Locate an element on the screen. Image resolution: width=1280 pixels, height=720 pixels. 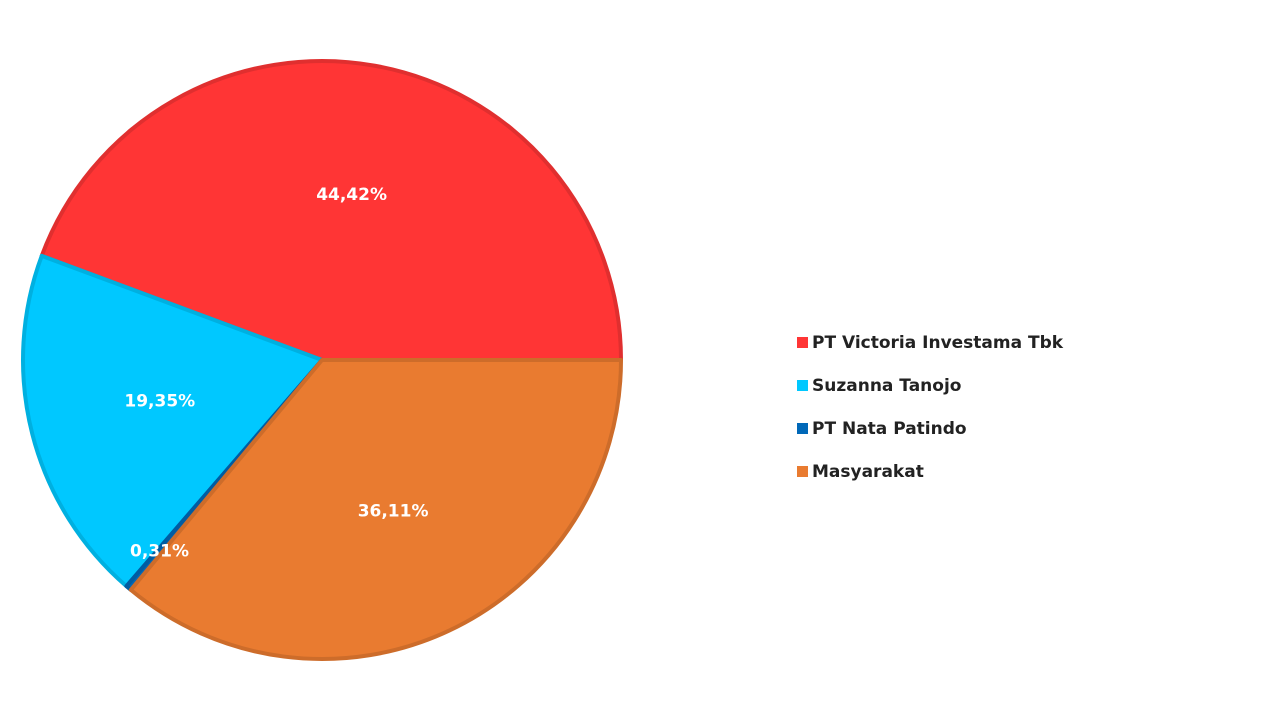
legend-item: Suzanna Tanojo is located at coordinates (930, 385).